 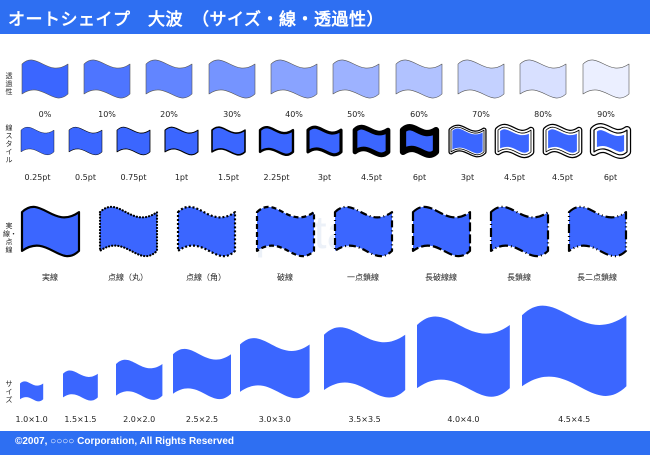 What do you see at coordinates (574, 419) in the screenshot?
I see `label-size-7: 4.5×4.5` at bounding box center [574, 419].